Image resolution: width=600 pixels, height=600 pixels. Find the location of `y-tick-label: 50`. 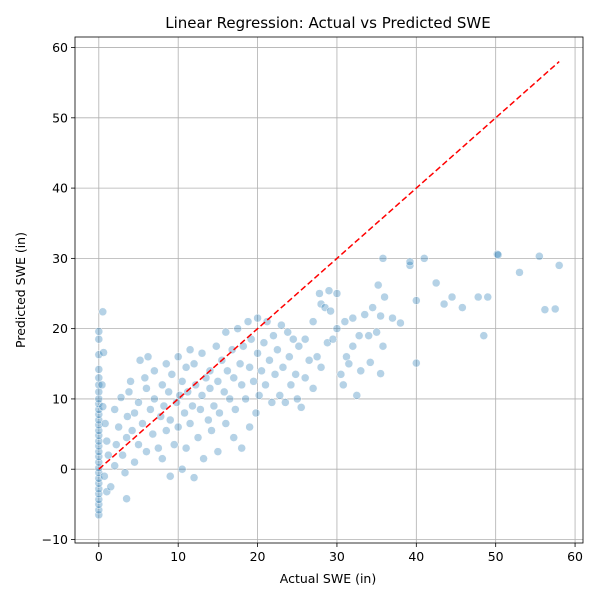

y-tick-label: 50 is located at coordinates (60, 117).